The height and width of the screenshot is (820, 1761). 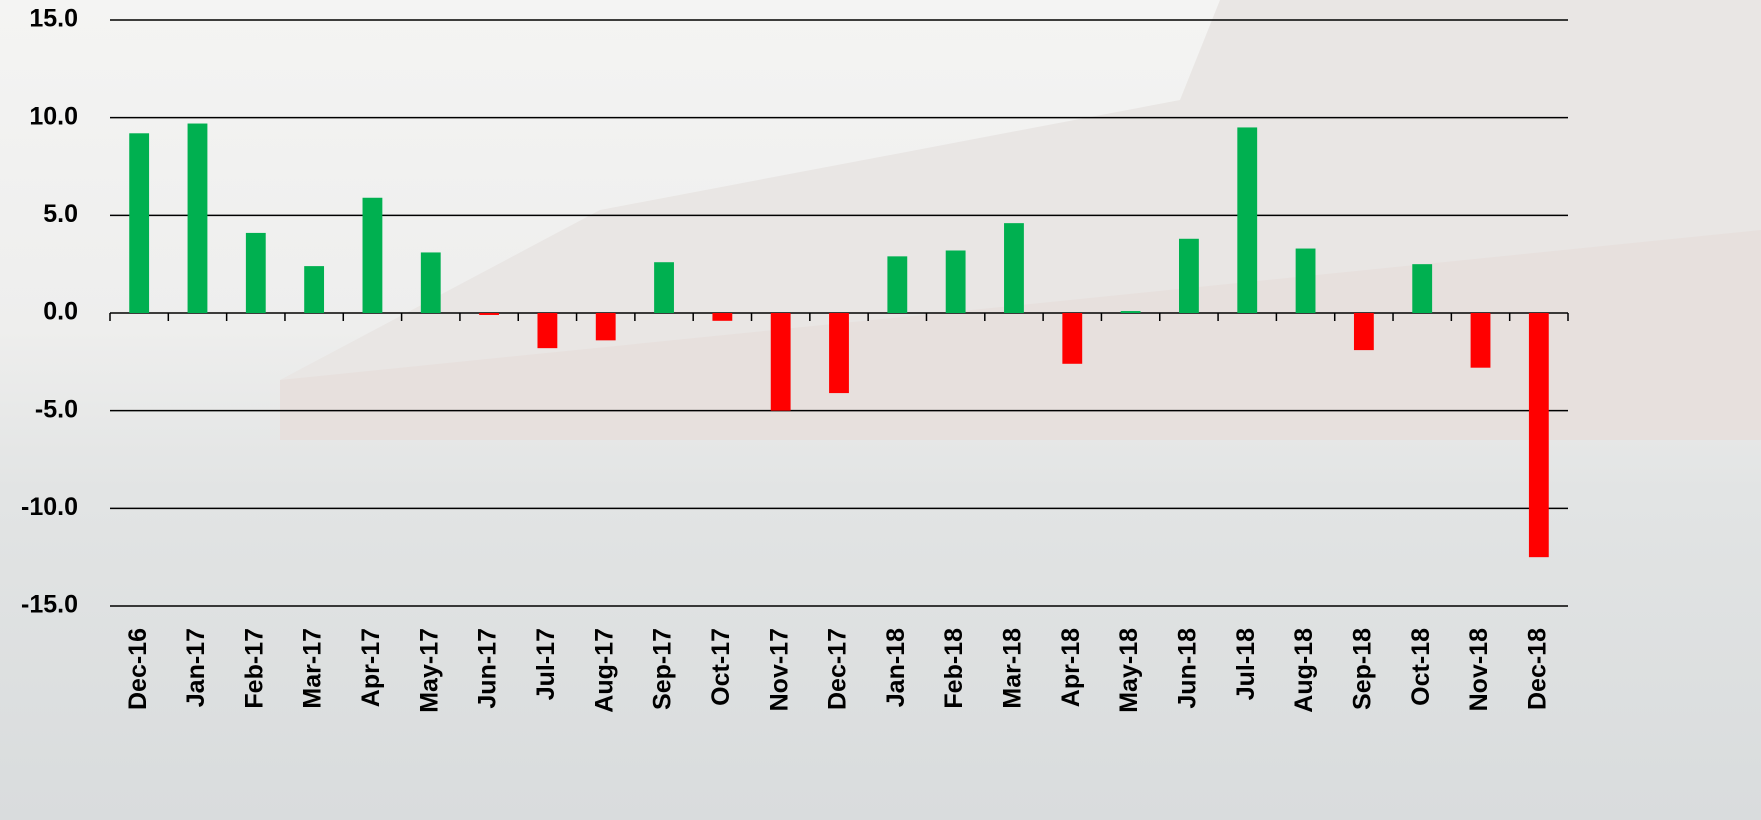 I want to click on y-tick-label: -15.0, so click(x=49, y=605).